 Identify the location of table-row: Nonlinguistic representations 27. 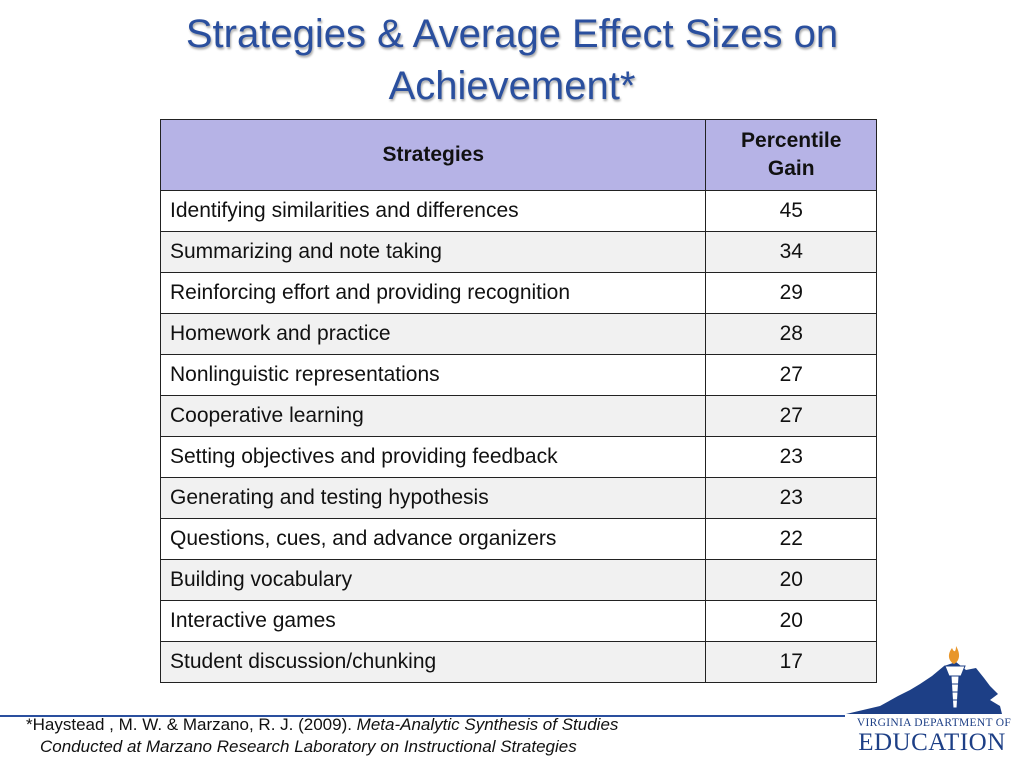
(518, 375).